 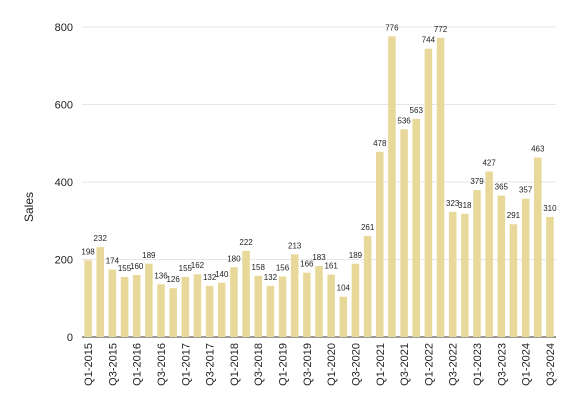 I want to click on data-label: 318, so click(x=465, y=205).